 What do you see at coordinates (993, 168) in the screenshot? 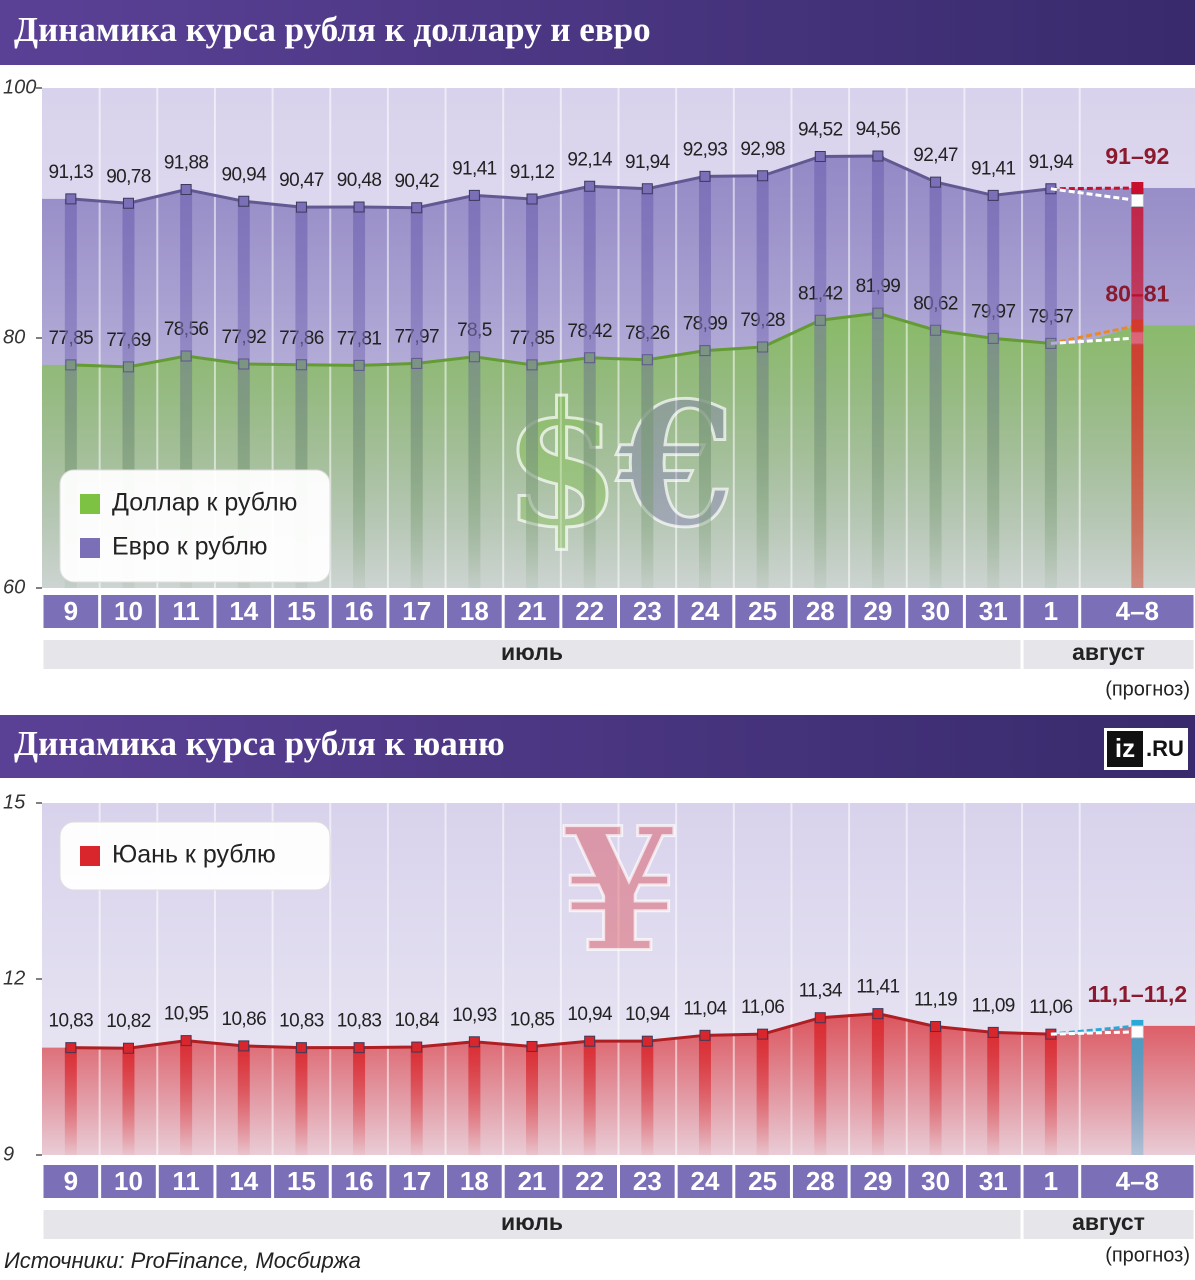
I see `value-label: 91,41` at bounding box center [993, 168].